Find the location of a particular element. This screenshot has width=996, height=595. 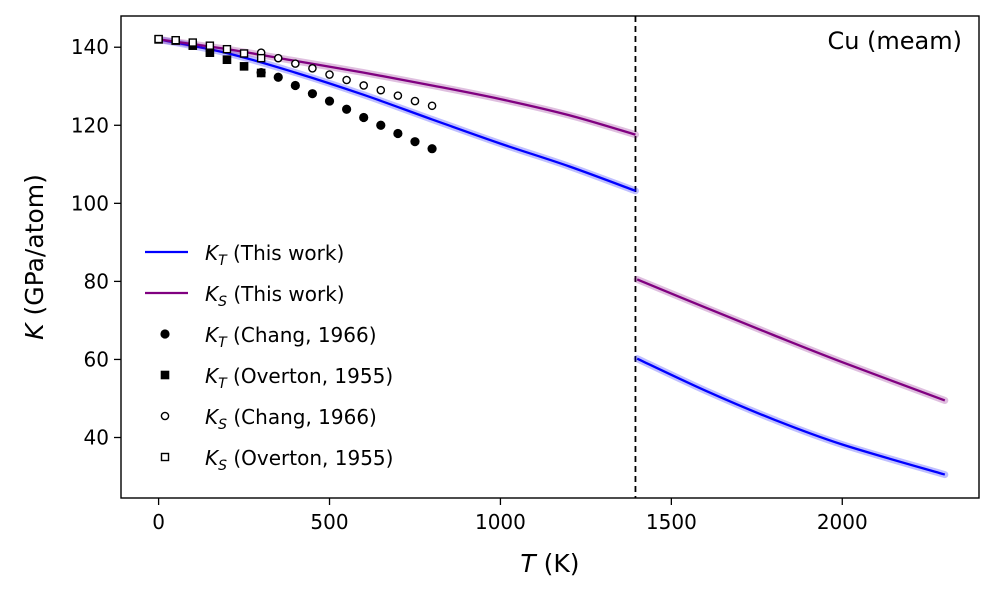

legend-label-2: KT (Chang, 1966) is located at coordinates (291, 337).